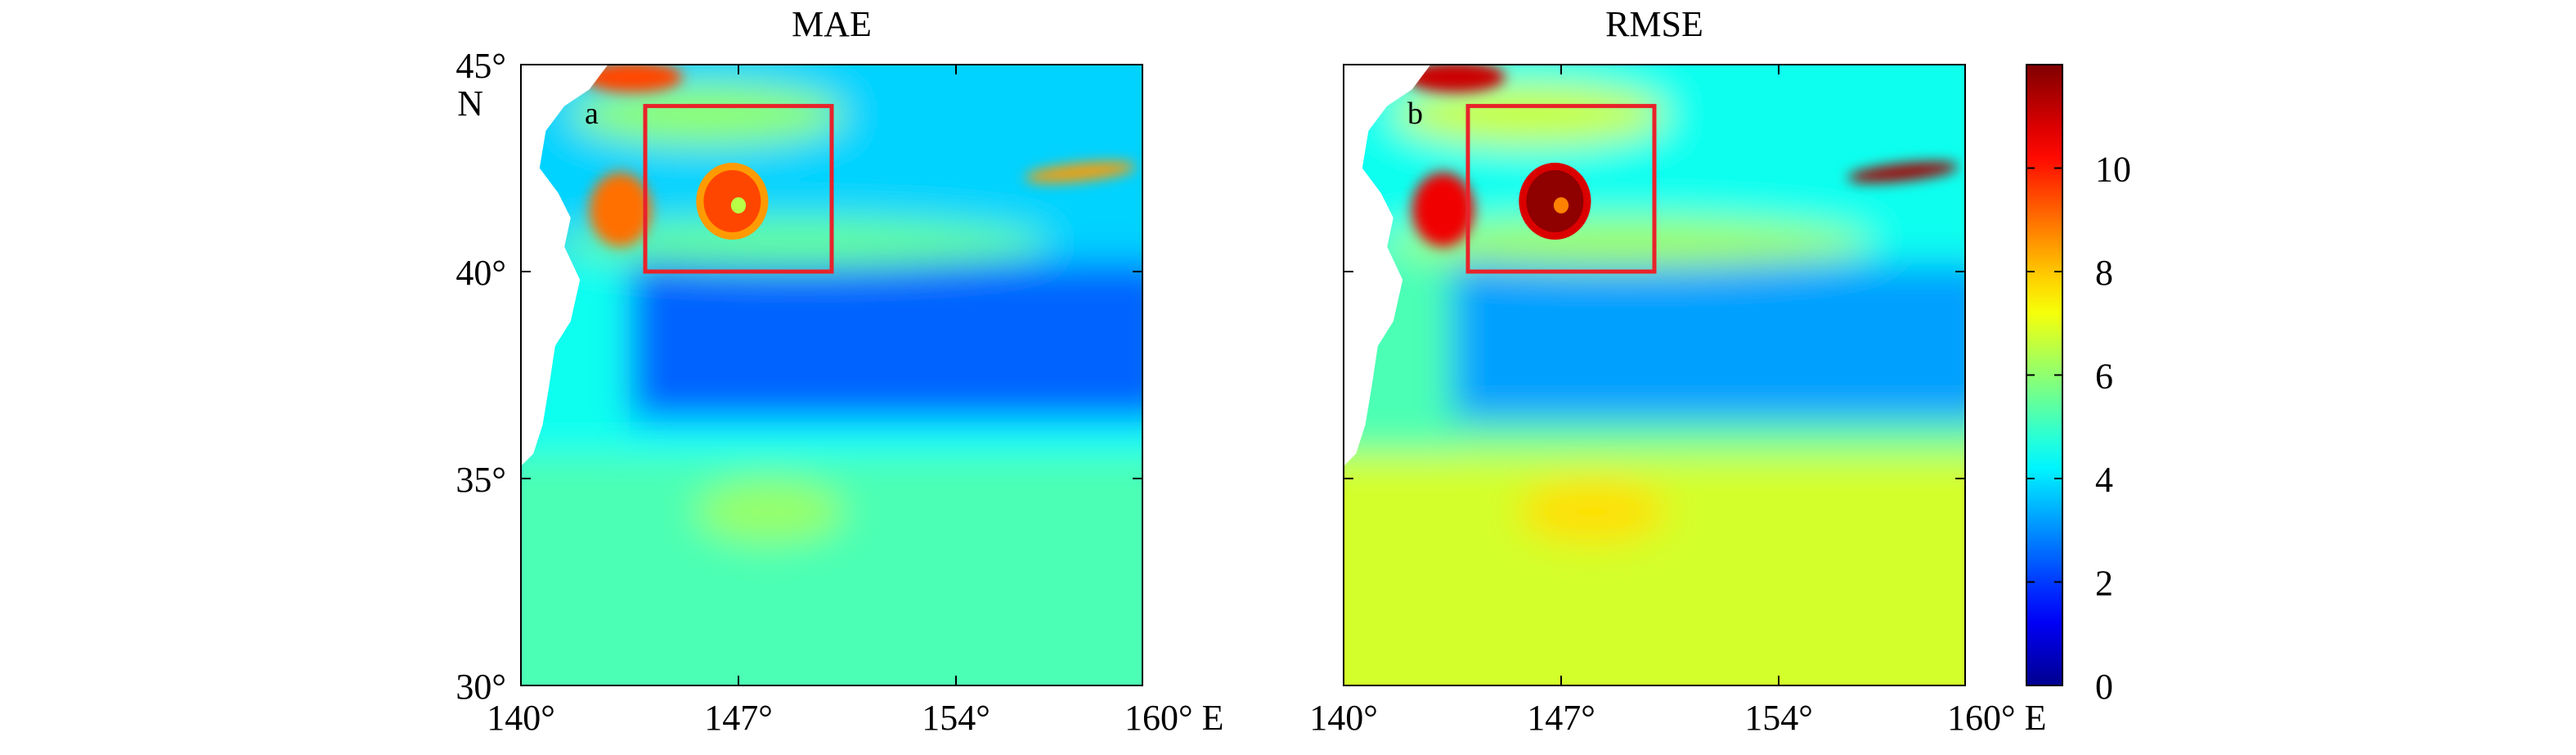 The height and width of the screenshot is (755, 2576). I want to click on colorbar-tick-label: 8, so click(2104, 273).